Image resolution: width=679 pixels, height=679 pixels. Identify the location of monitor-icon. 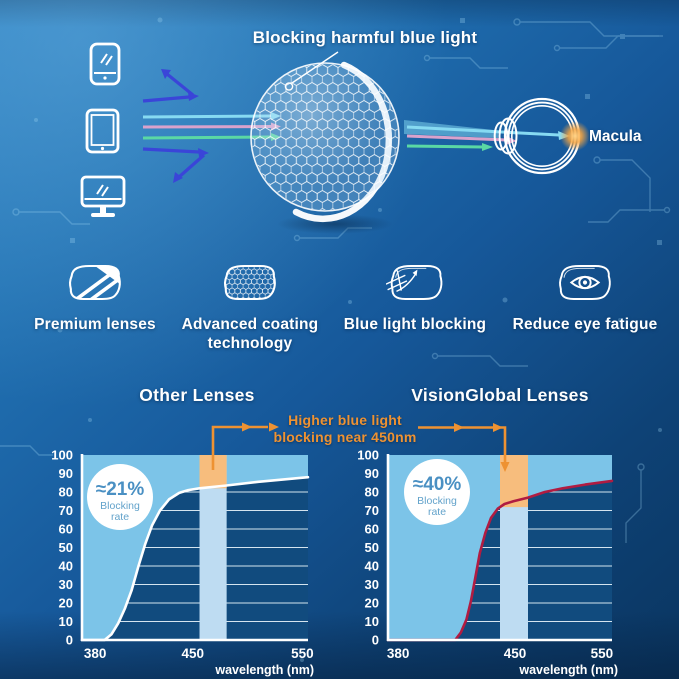
(103, 196).